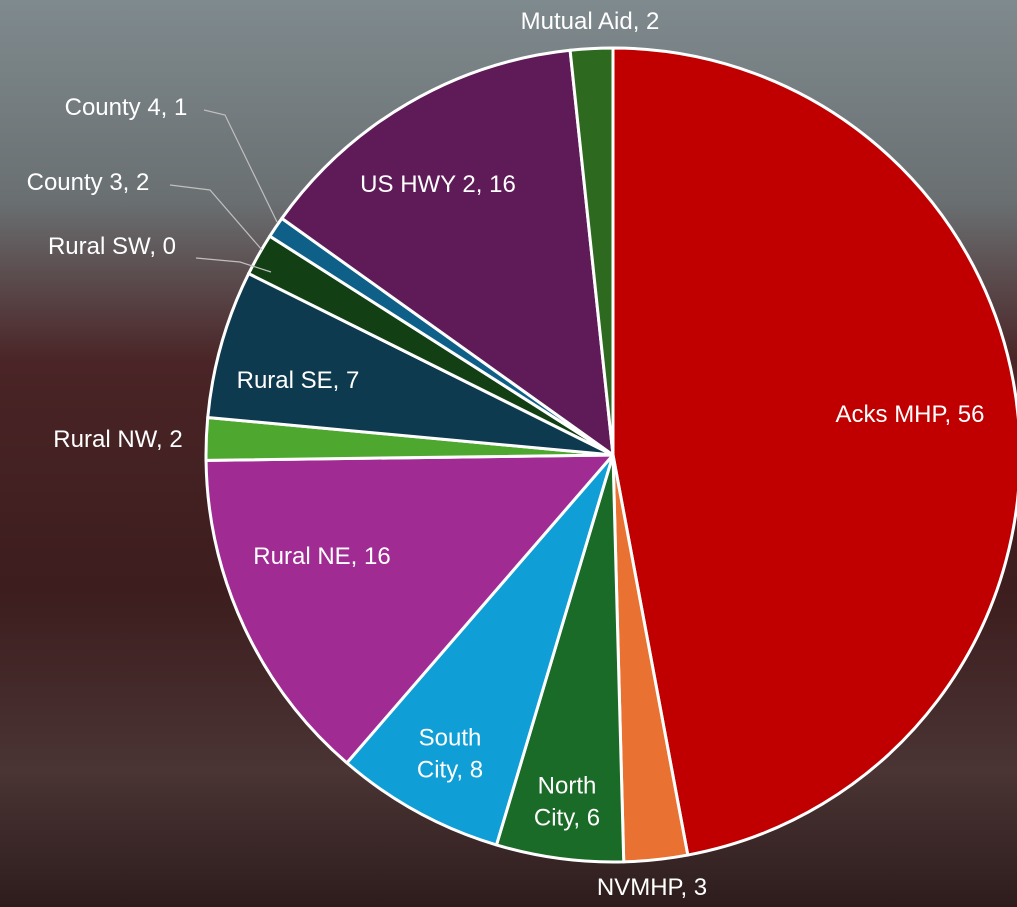  What do you see at coordinates (593, 818) in the screenshot?
I see `label-value: 6` at bounding box center [593, 818].